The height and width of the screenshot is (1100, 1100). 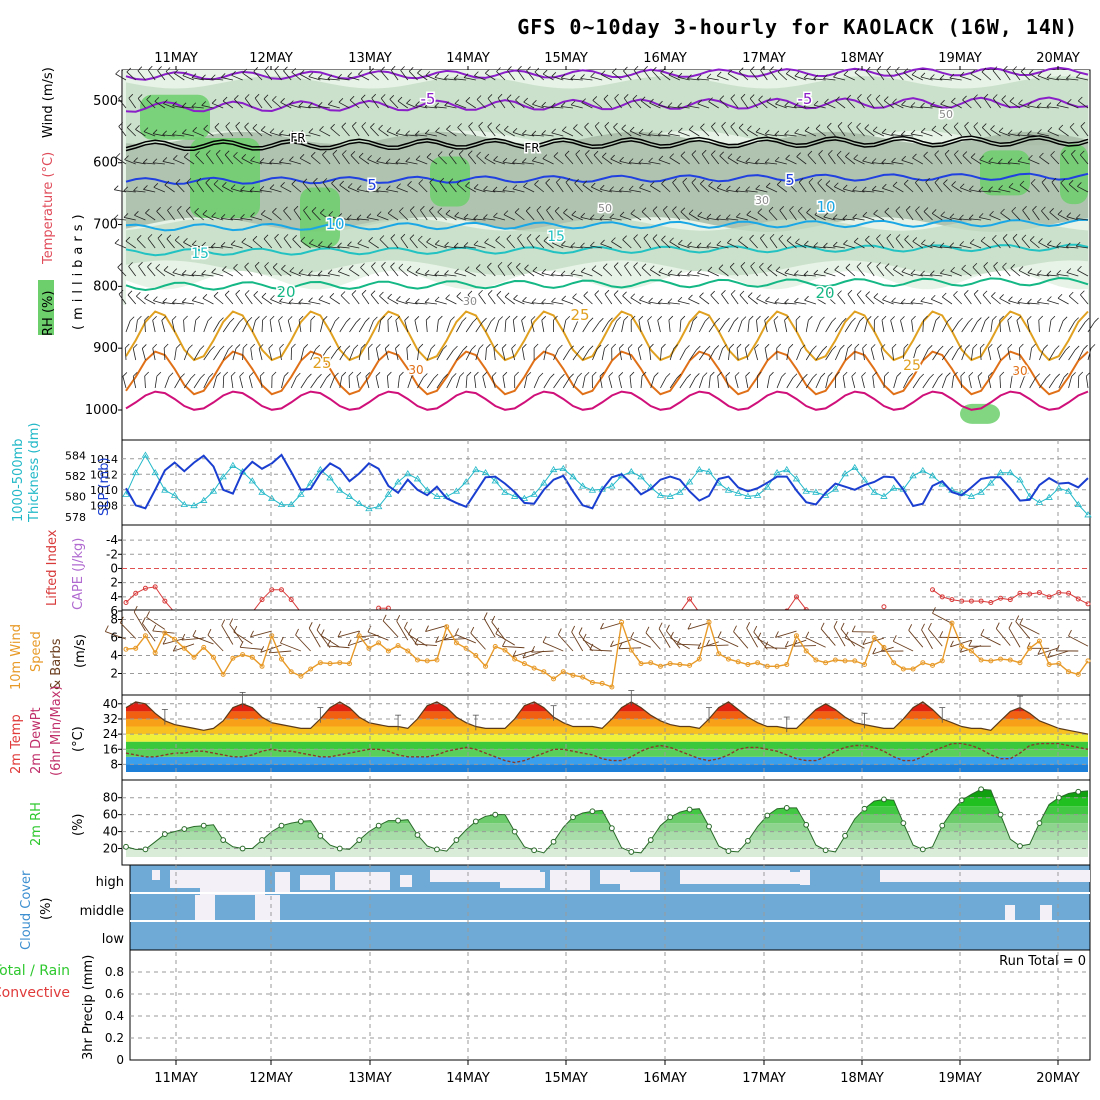 What do you see at coordinates (334, 224) in the screenshot?
I see `contour-label: 10` at bounding box center [334, 224].